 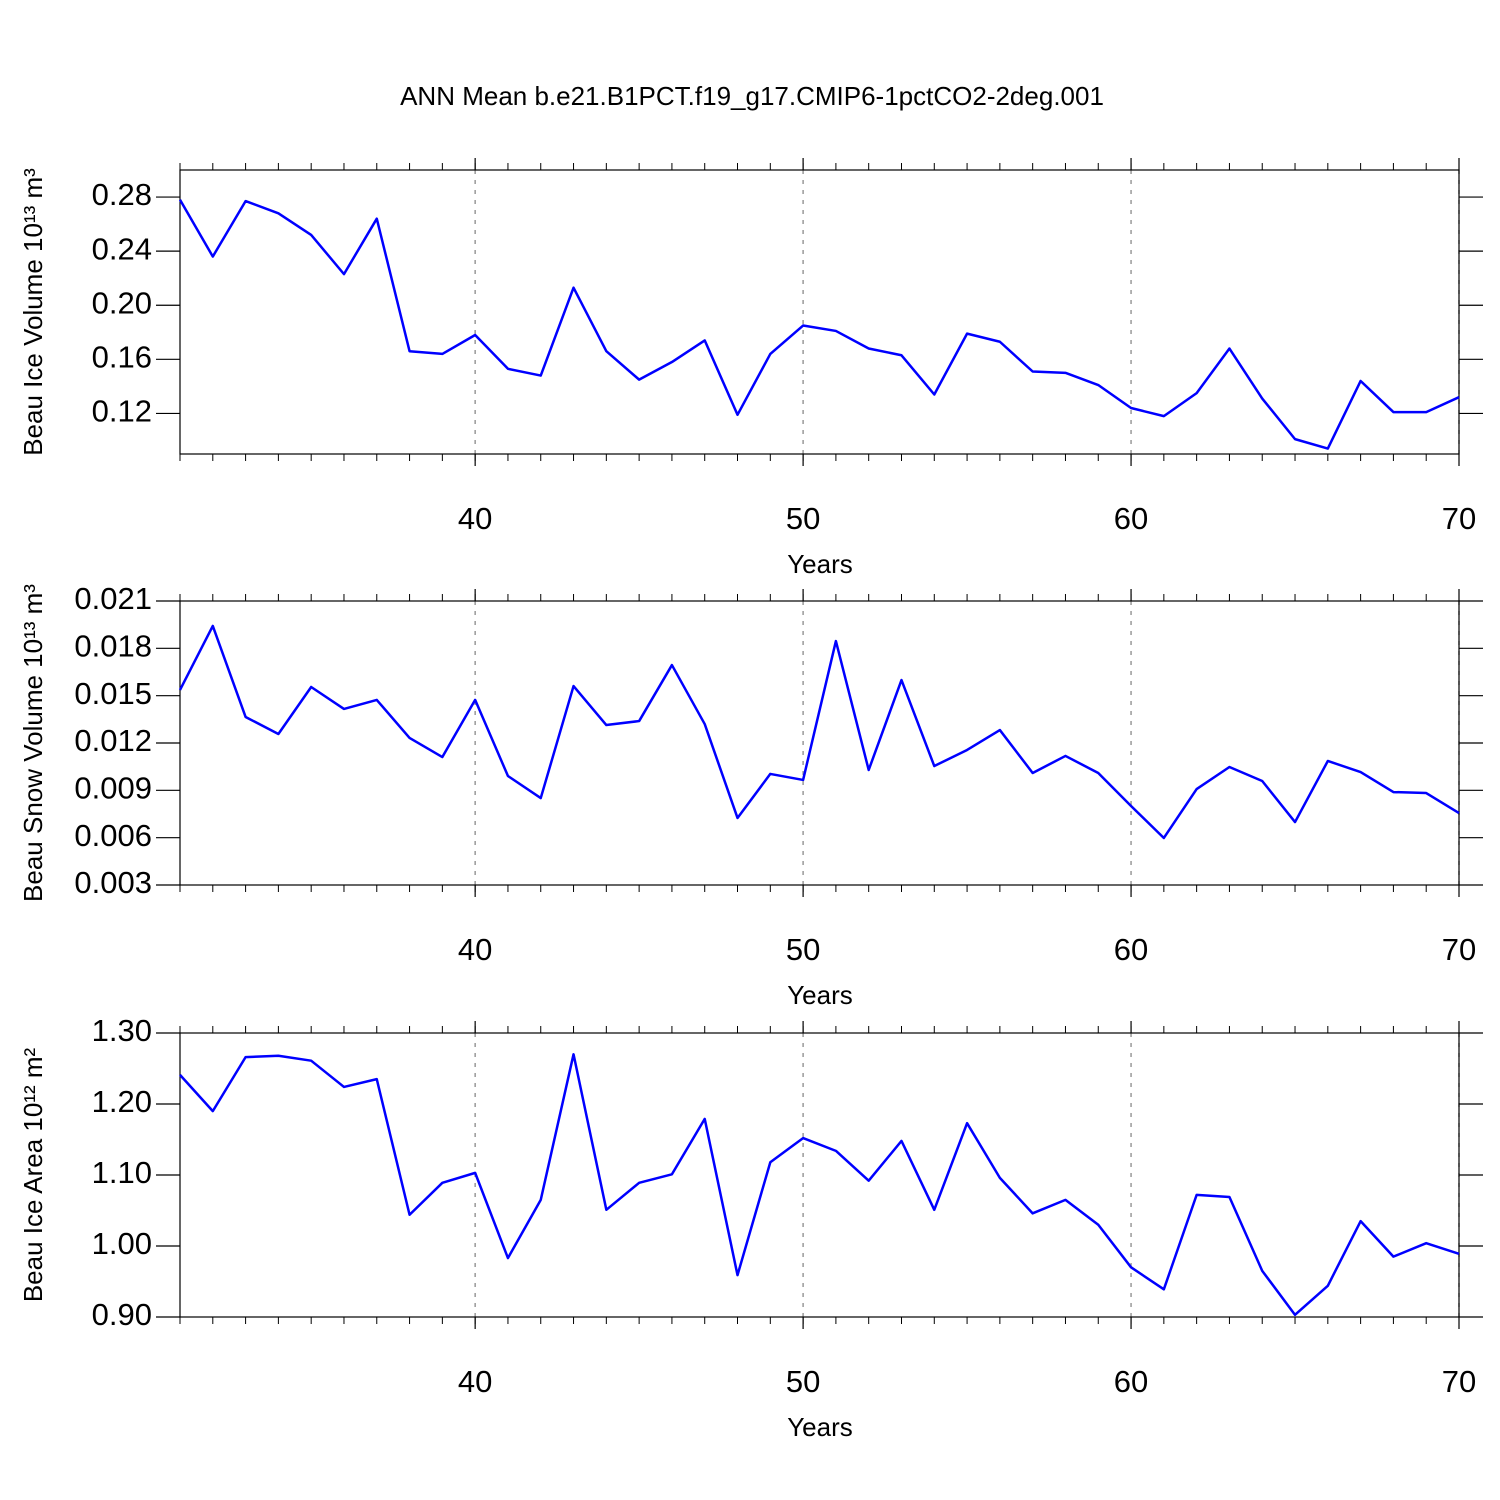 I want to click on y-tick-label: 0.003, so click(x=113, y=882).